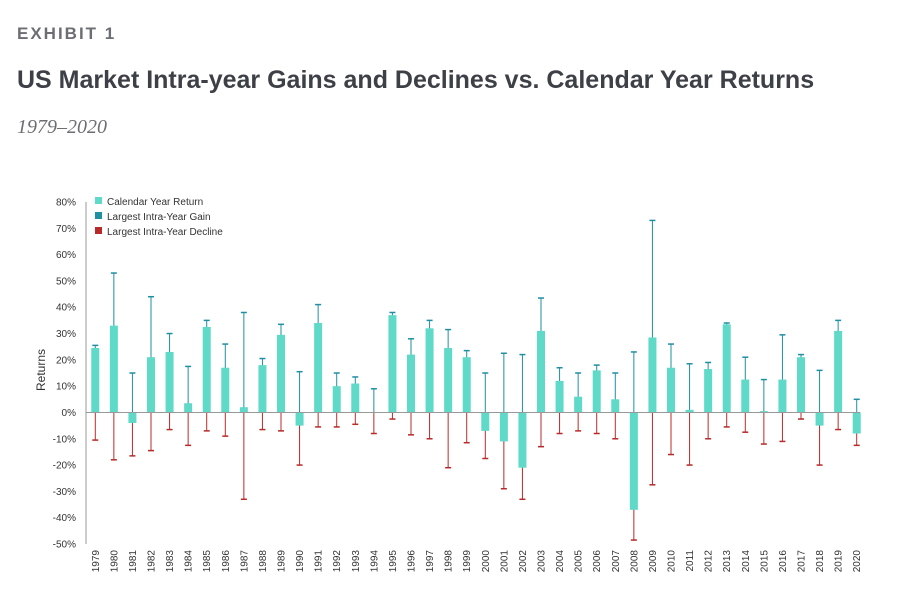 The width and height of the screenshot is (913, 612). I want to click on x-tick-label: 2000, so click(486, 561).